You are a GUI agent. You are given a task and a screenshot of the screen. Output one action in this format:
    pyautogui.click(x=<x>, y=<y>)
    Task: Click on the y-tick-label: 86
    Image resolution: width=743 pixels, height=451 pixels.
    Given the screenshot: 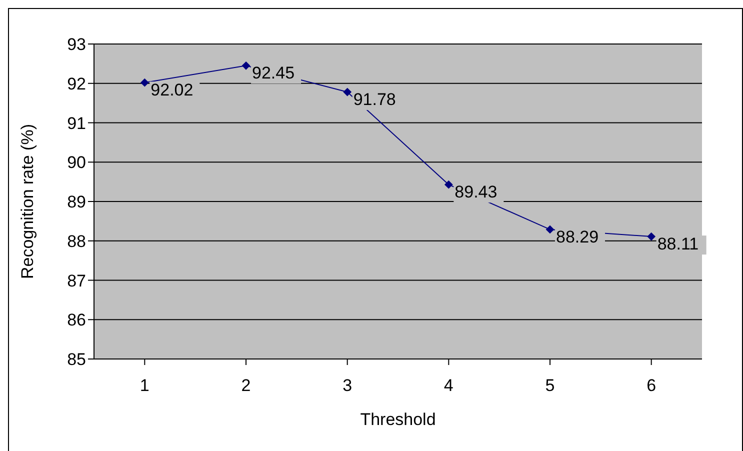 What is the action you would take?
    pyautogui.click(x=76, y=320)
    